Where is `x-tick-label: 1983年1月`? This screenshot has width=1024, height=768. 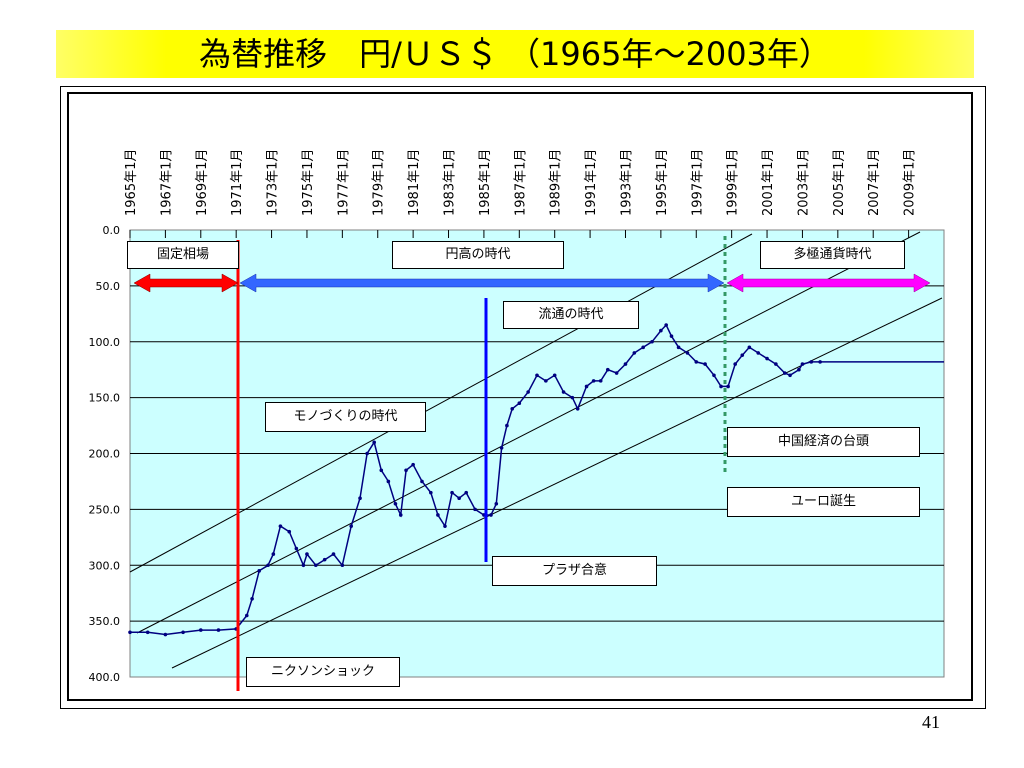
x-tick-label: 1983年1月 is located at coordinates (450, 182).